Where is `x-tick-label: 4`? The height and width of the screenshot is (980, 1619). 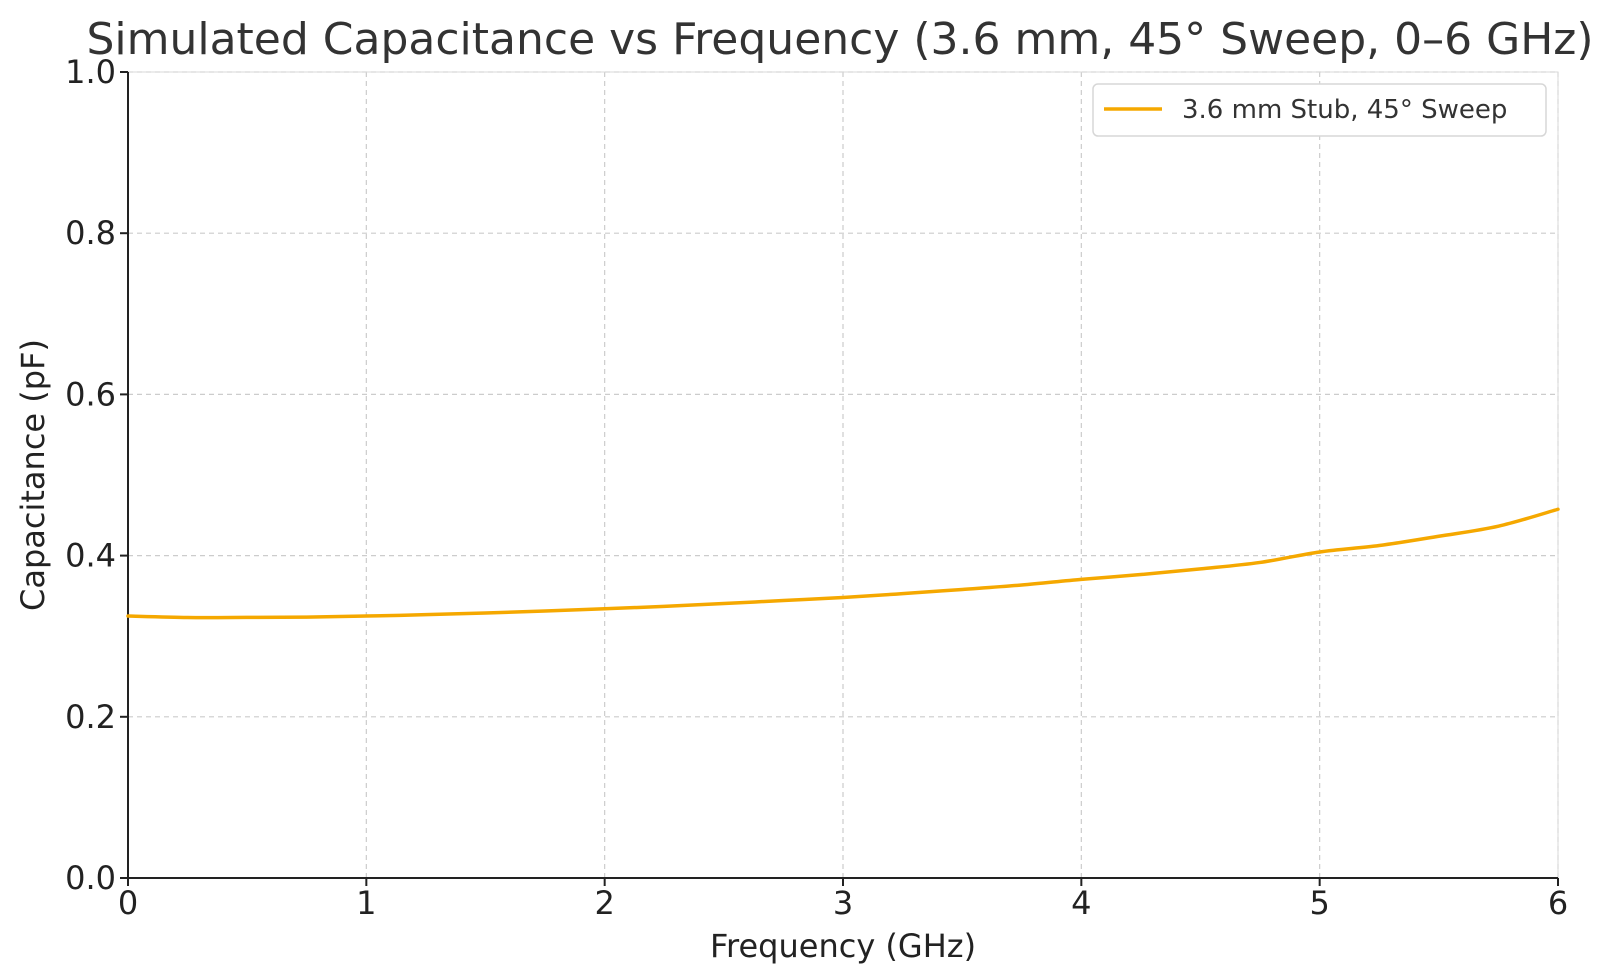
x-tick-label: 4 is located at coordinates (1081, 903).